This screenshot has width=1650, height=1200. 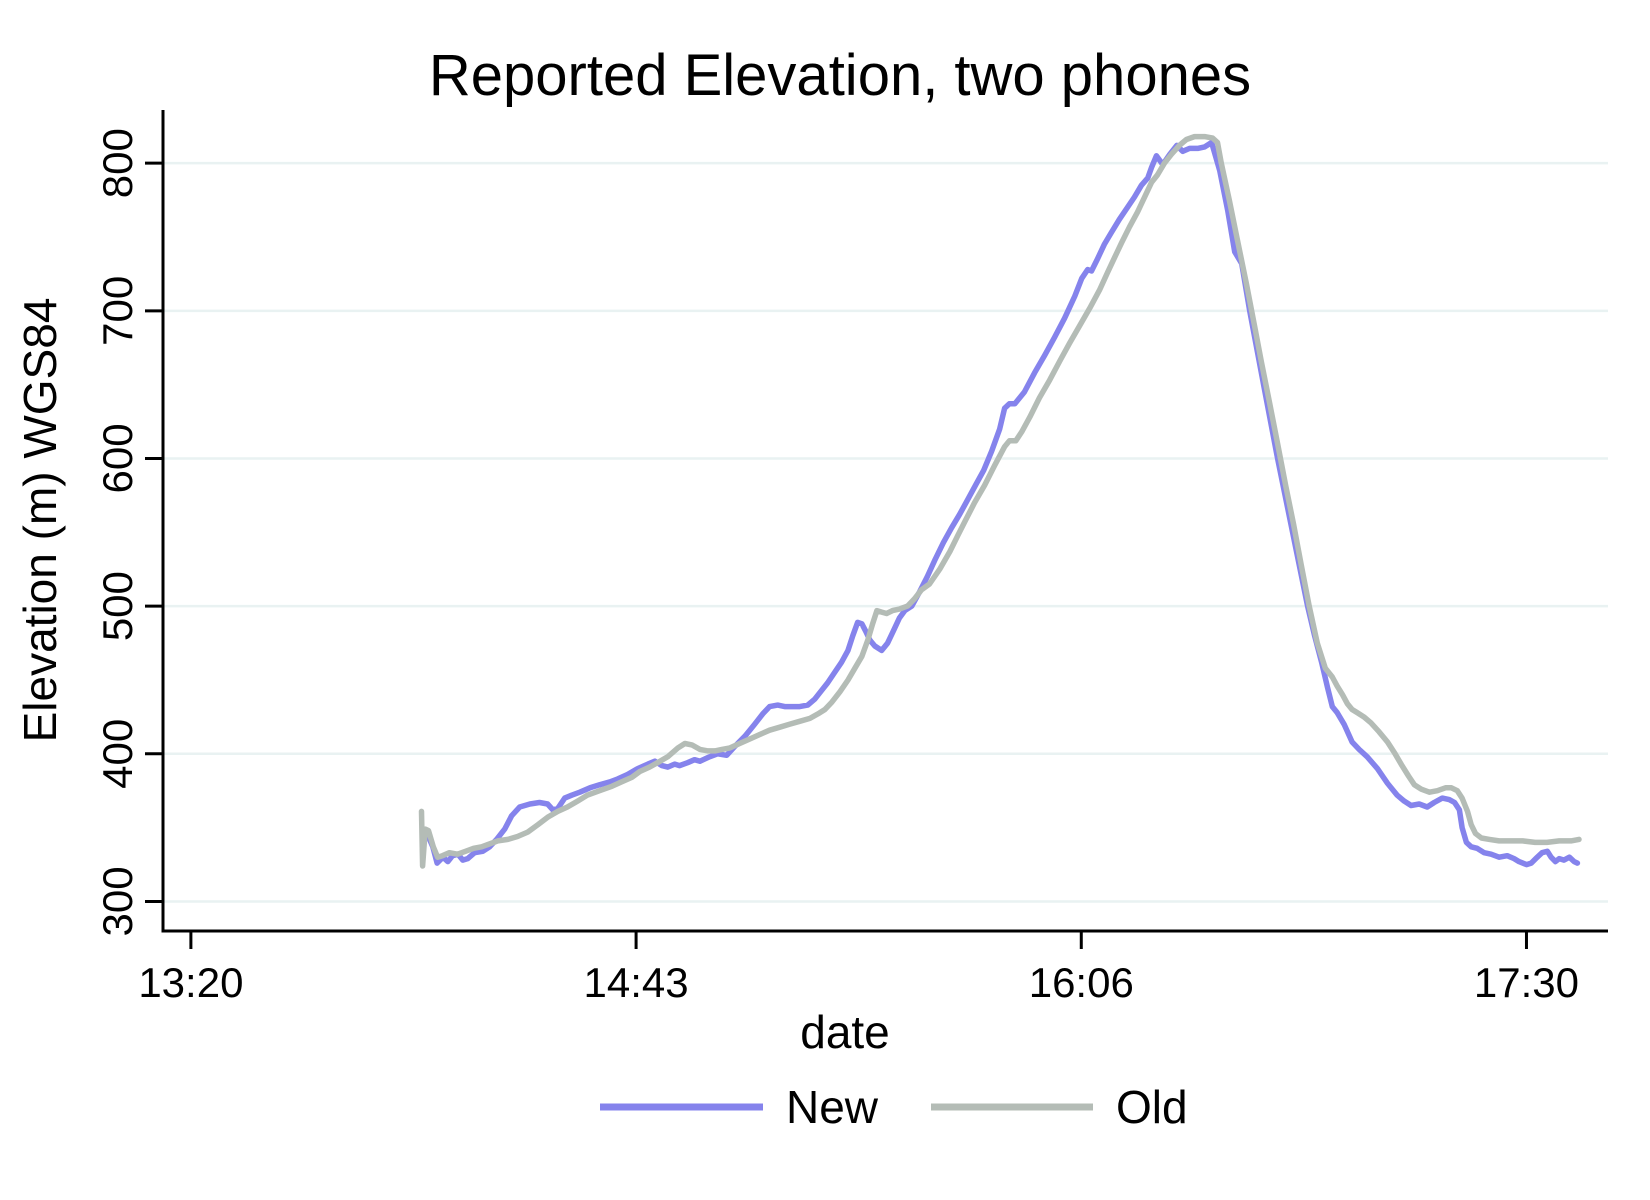 I want to click on legend-old-label: Old, so click(x=1152, y=1107).